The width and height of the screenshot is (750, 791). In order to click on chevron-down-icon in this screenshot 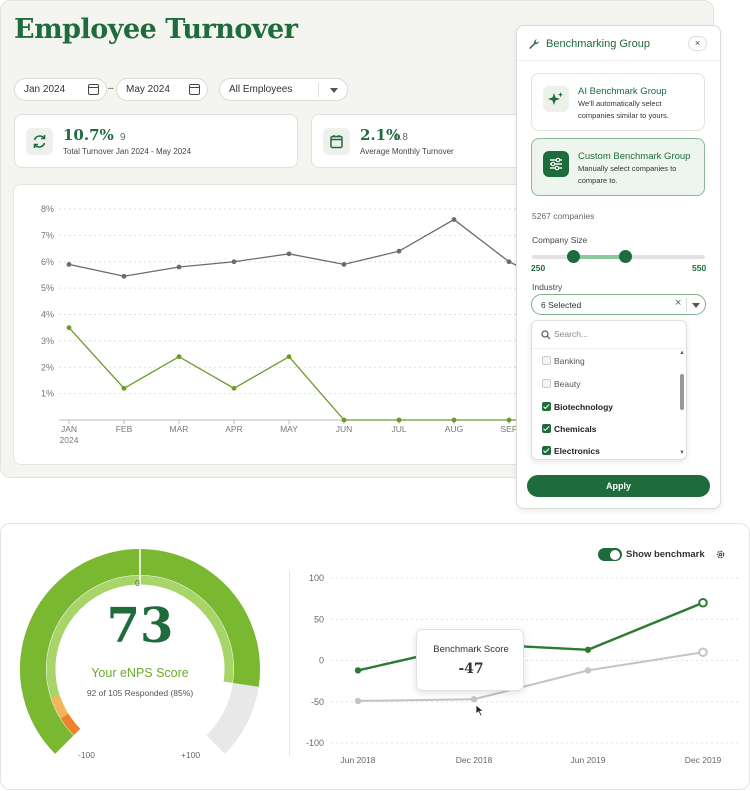, I will do `click(696, 305)`.